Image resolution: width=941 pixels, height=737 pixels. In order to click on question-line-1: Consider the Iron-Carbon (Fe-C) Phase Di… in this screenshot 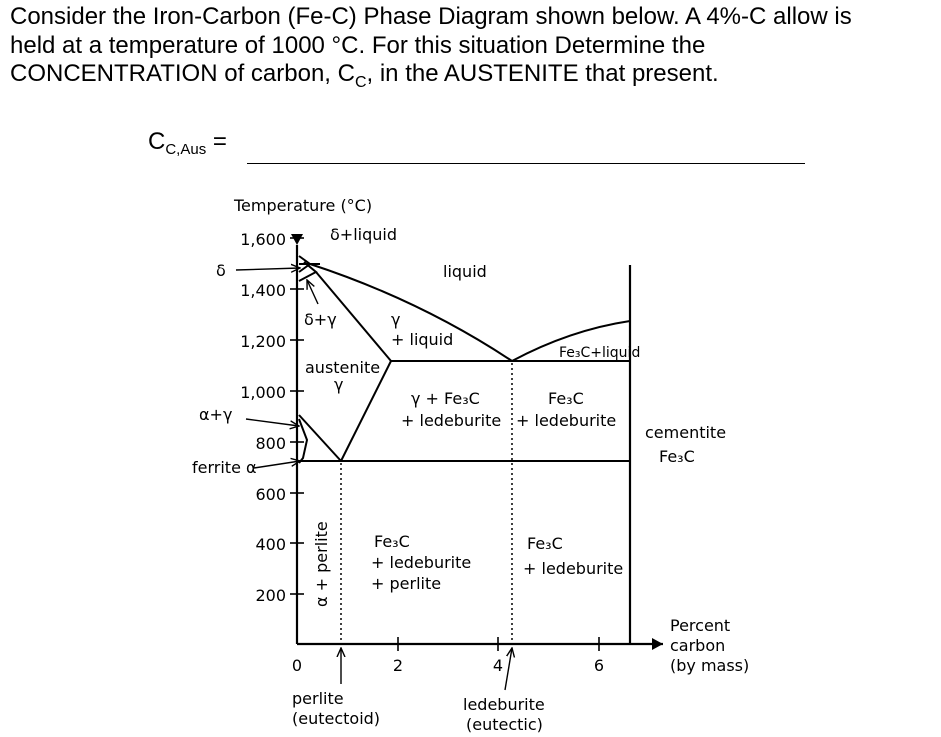, I will do `click(431, 16)`.